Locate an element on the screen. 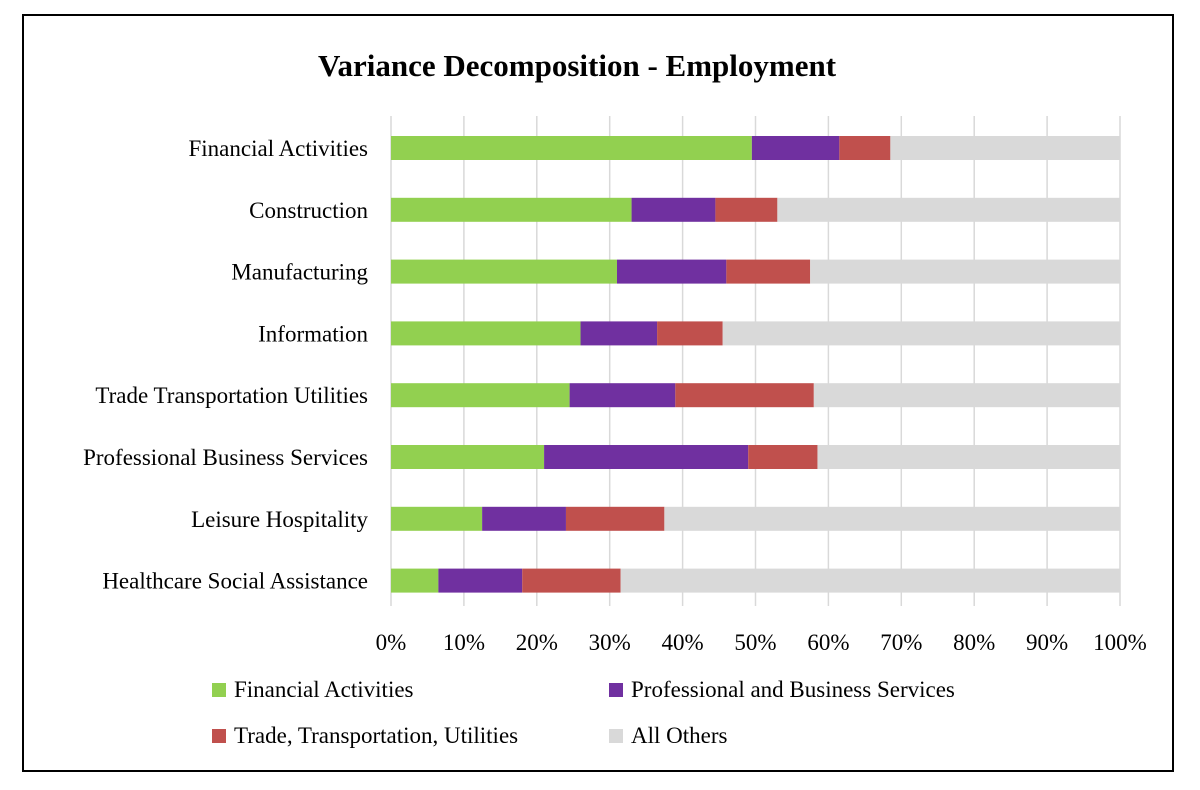 The width and height of the screenshot is (1200, 790). category-label: Healthcare Social Assistance is located at coordinates (235, 581).